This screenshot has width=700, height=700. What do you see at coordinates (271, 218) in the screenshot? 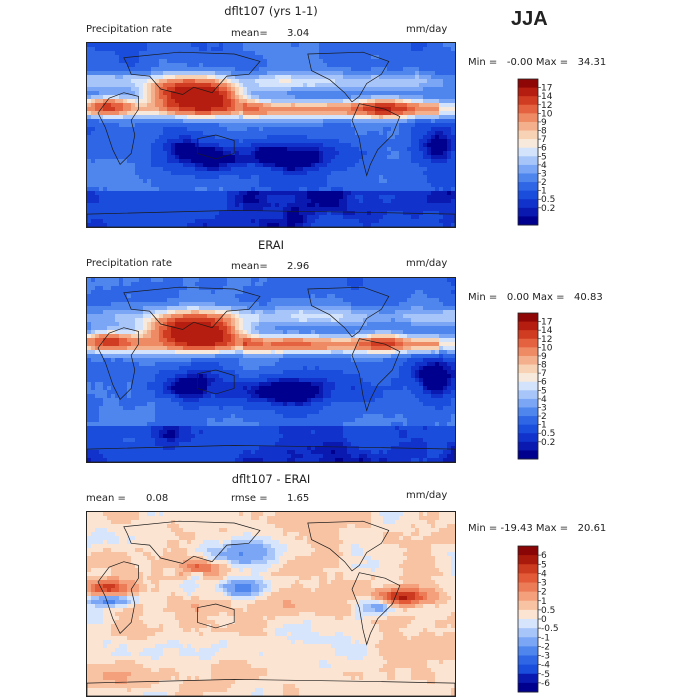
I see `coastline` at bounding box center [271, 218].